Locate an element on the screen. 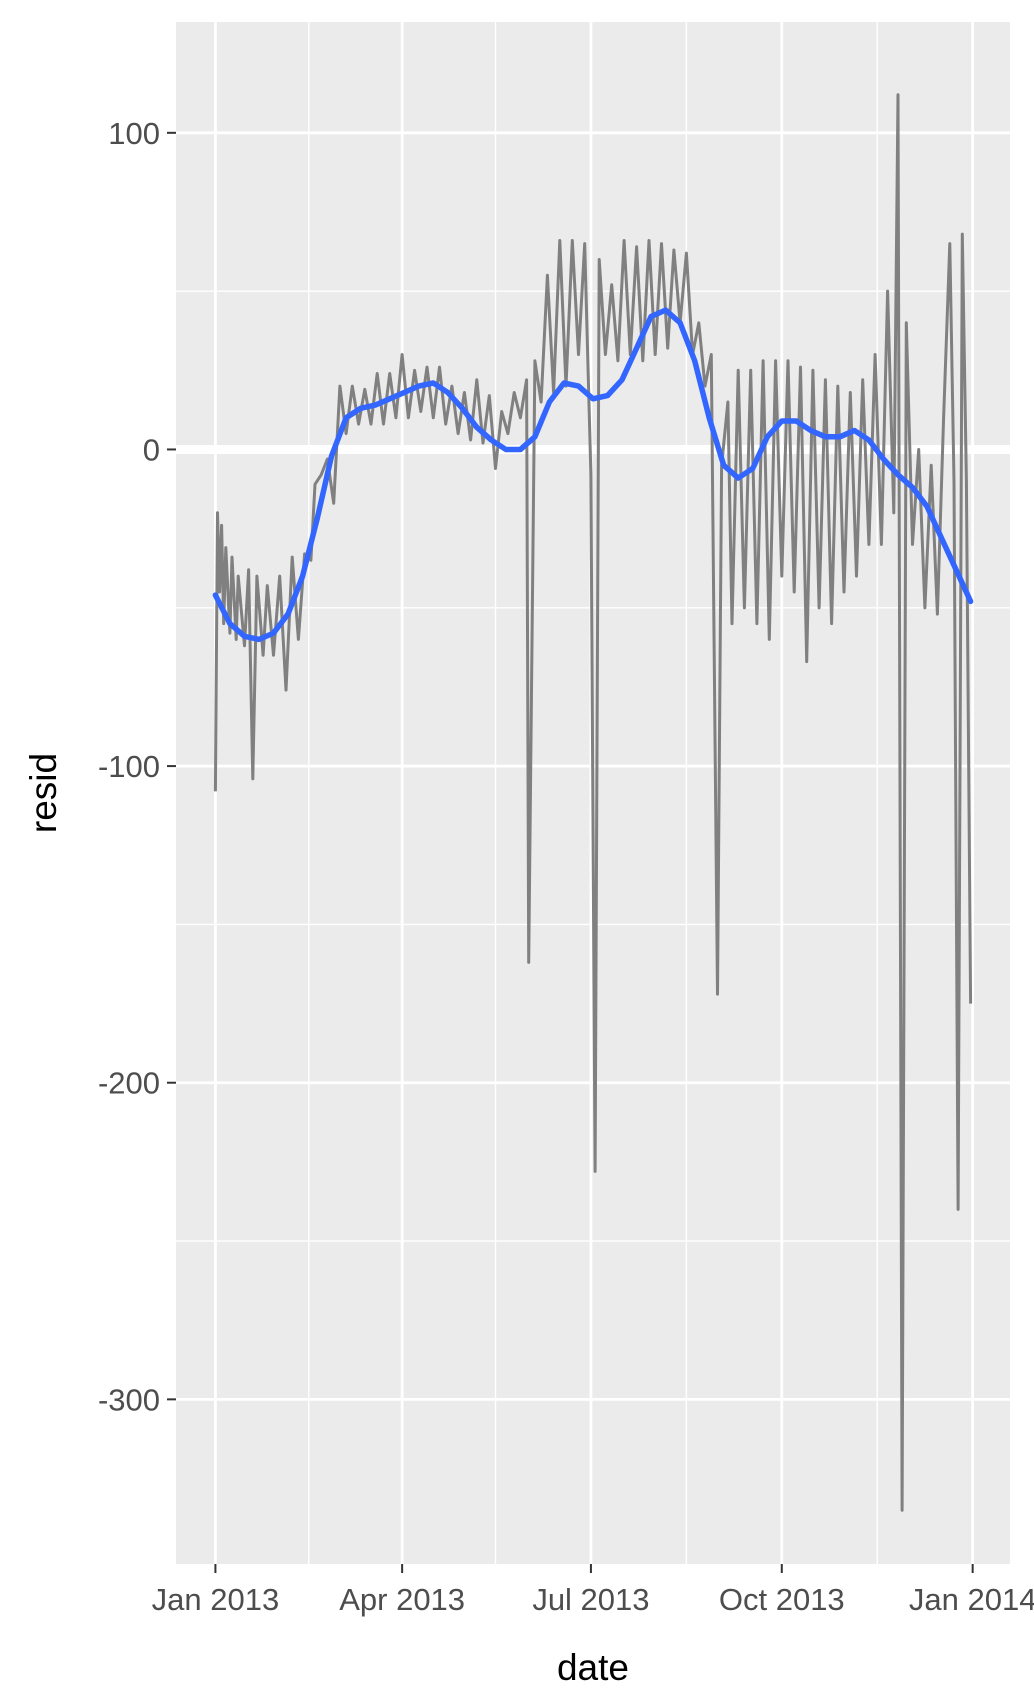 The width and height of the screenshot is (1034, 1700). x-tick-label: Oct 2013 is located at coordinates (782, 1599).